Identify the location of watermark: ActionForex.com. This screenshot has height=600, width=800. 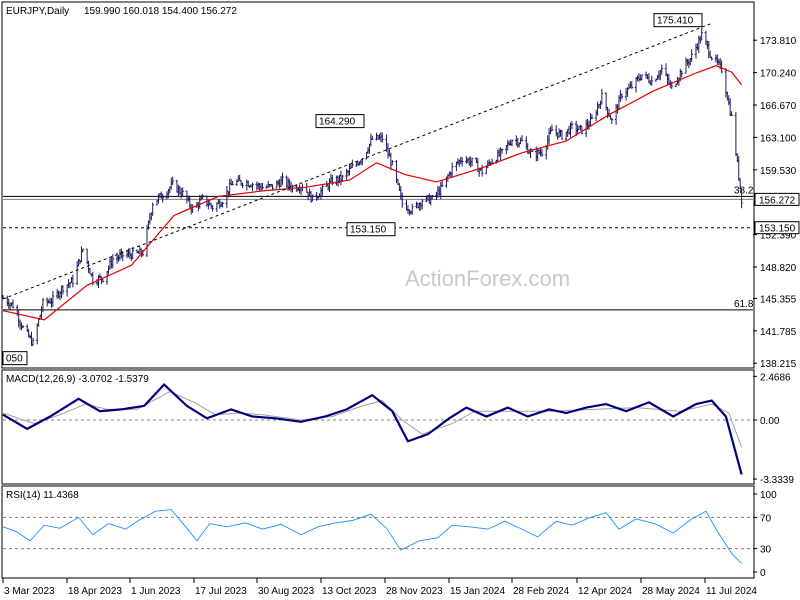
(487, 278).